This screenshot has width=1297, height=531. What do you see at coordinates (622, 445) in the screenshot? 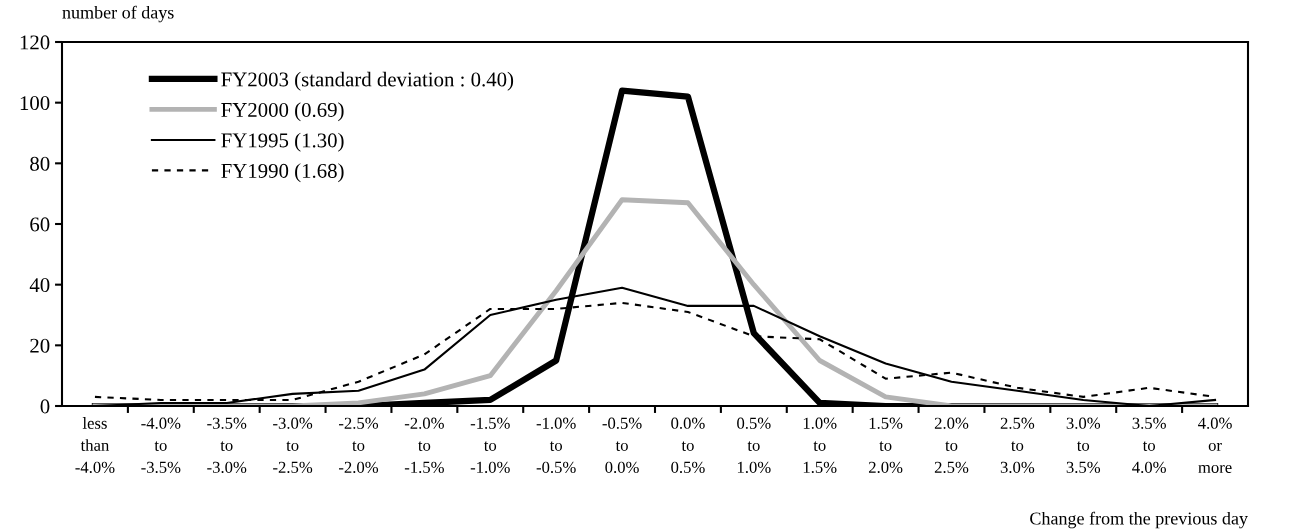
I see `x-tick-label: -0.5% to 0.0%` at bounding box center [622, 445].